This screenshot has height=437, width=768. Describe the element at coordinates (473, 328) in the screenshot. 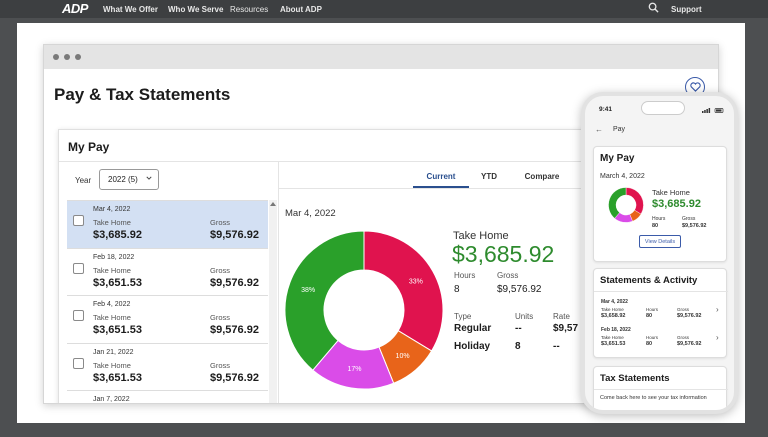

I see `earning-type: Regular` at that location.